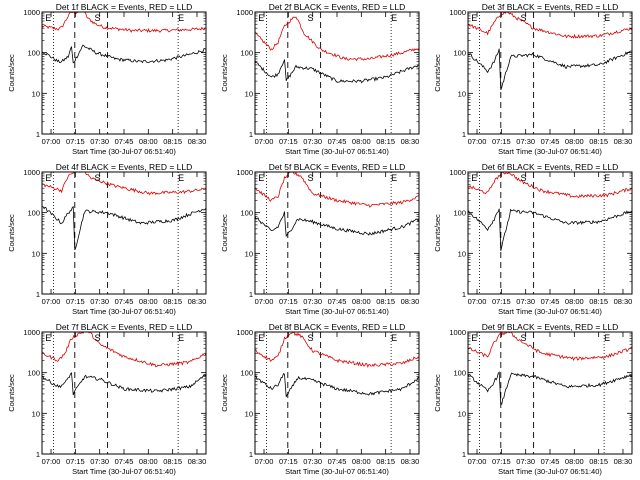 This screenshot has height=480, width=640. I want to click on panel-title: Det 7f BLACK = Events, RED = LLD, so click(124, 327).